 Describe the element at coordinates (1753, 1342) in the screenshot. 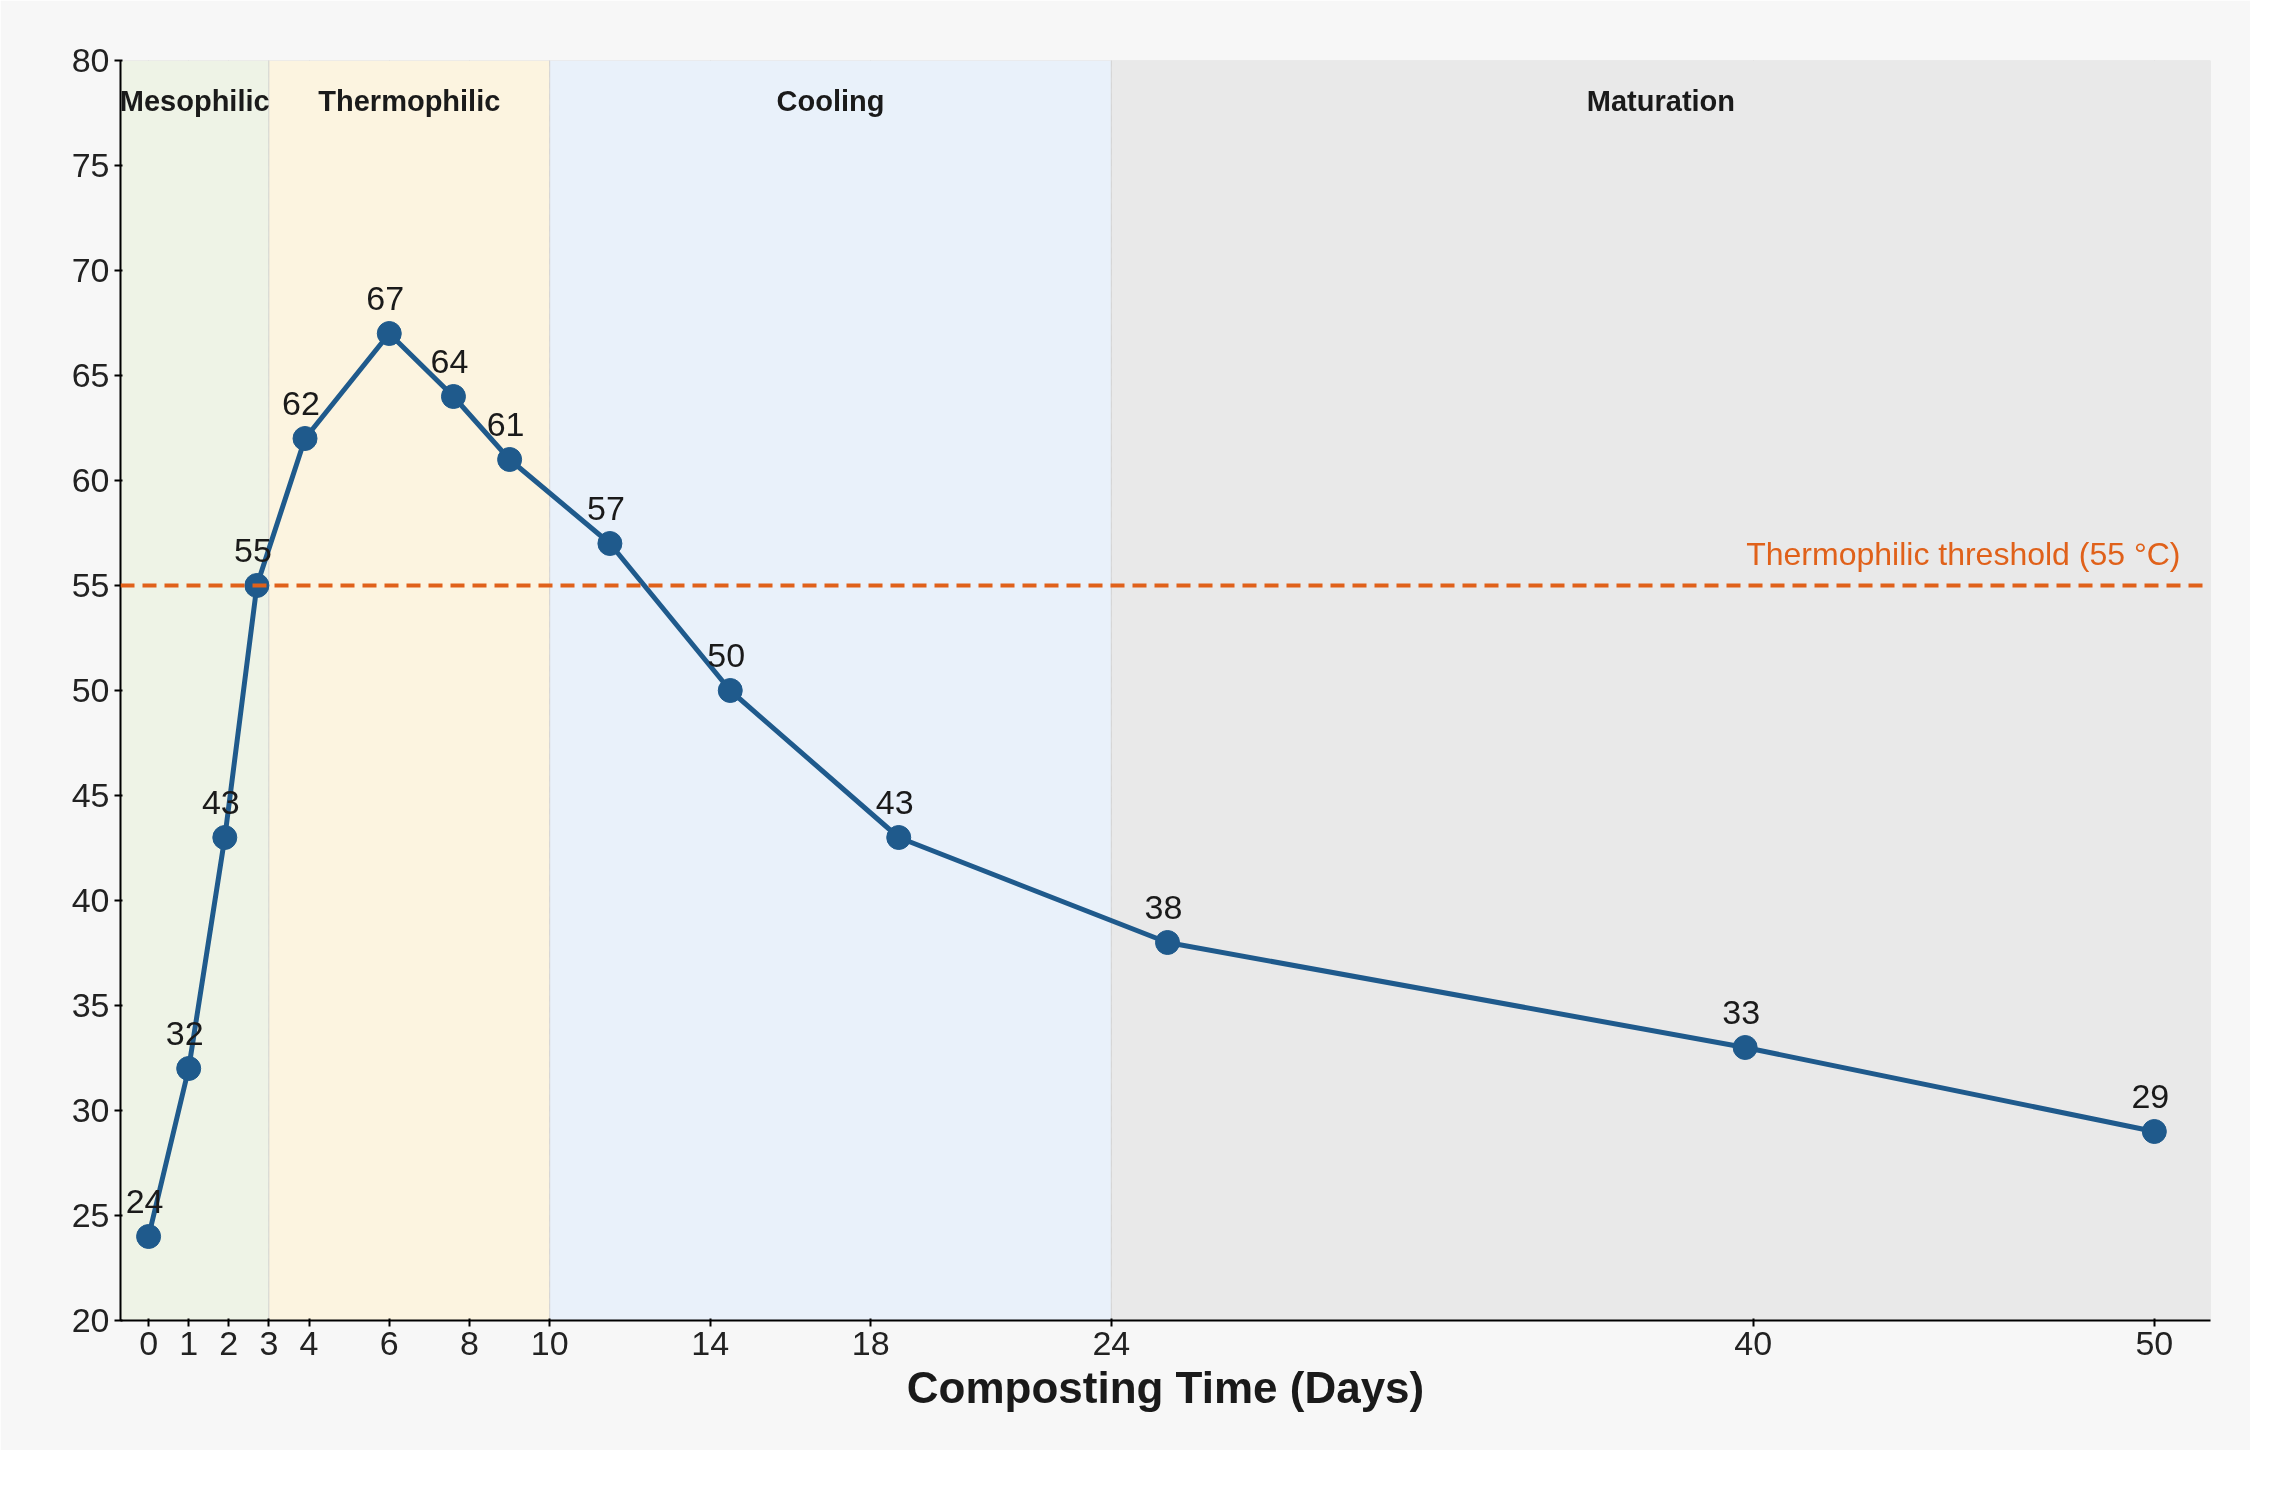

I see `x-tick-label: 40` at that location.